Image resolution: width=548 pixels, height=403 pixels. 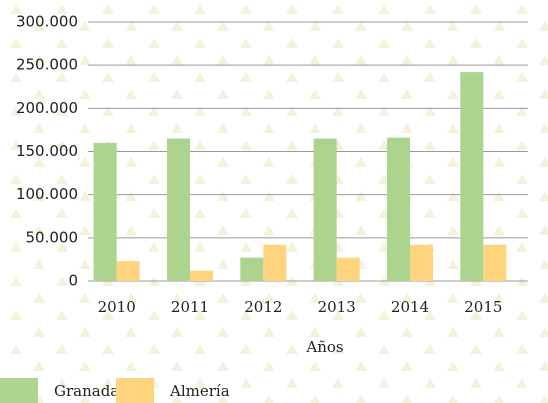 I want to click on y-tick-label: 250.000, so click(x=47, y=65).